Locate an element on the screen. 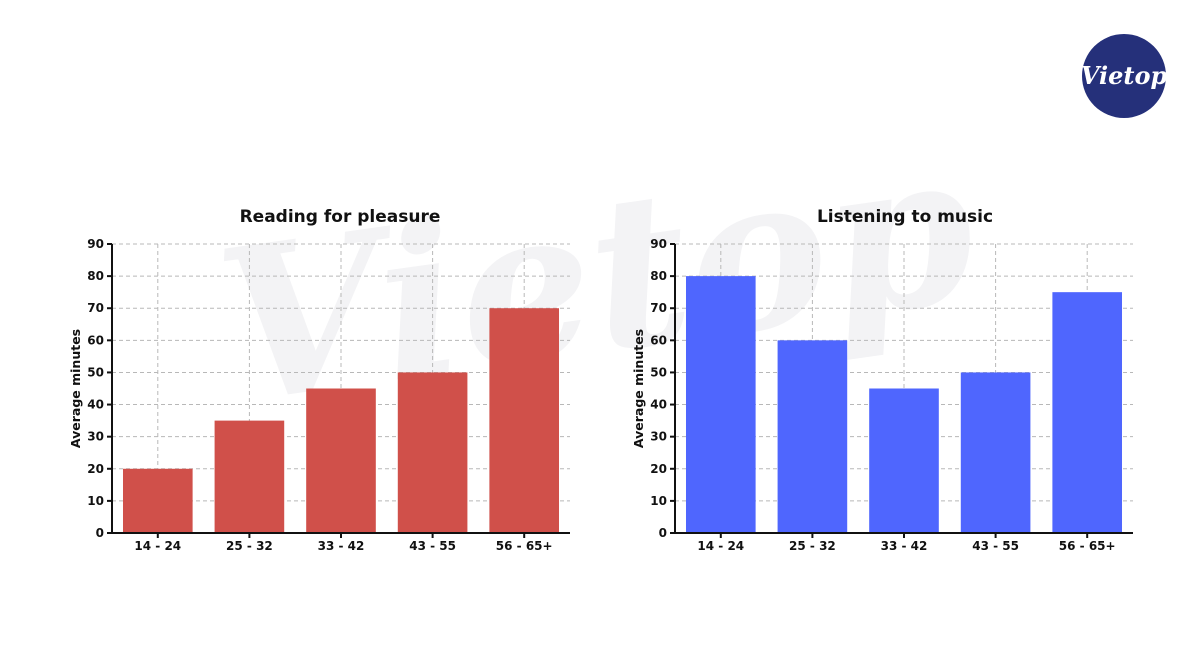 The image size is (1200, 670). brand-logo: Vietop is located at coordinates (1124, 76).